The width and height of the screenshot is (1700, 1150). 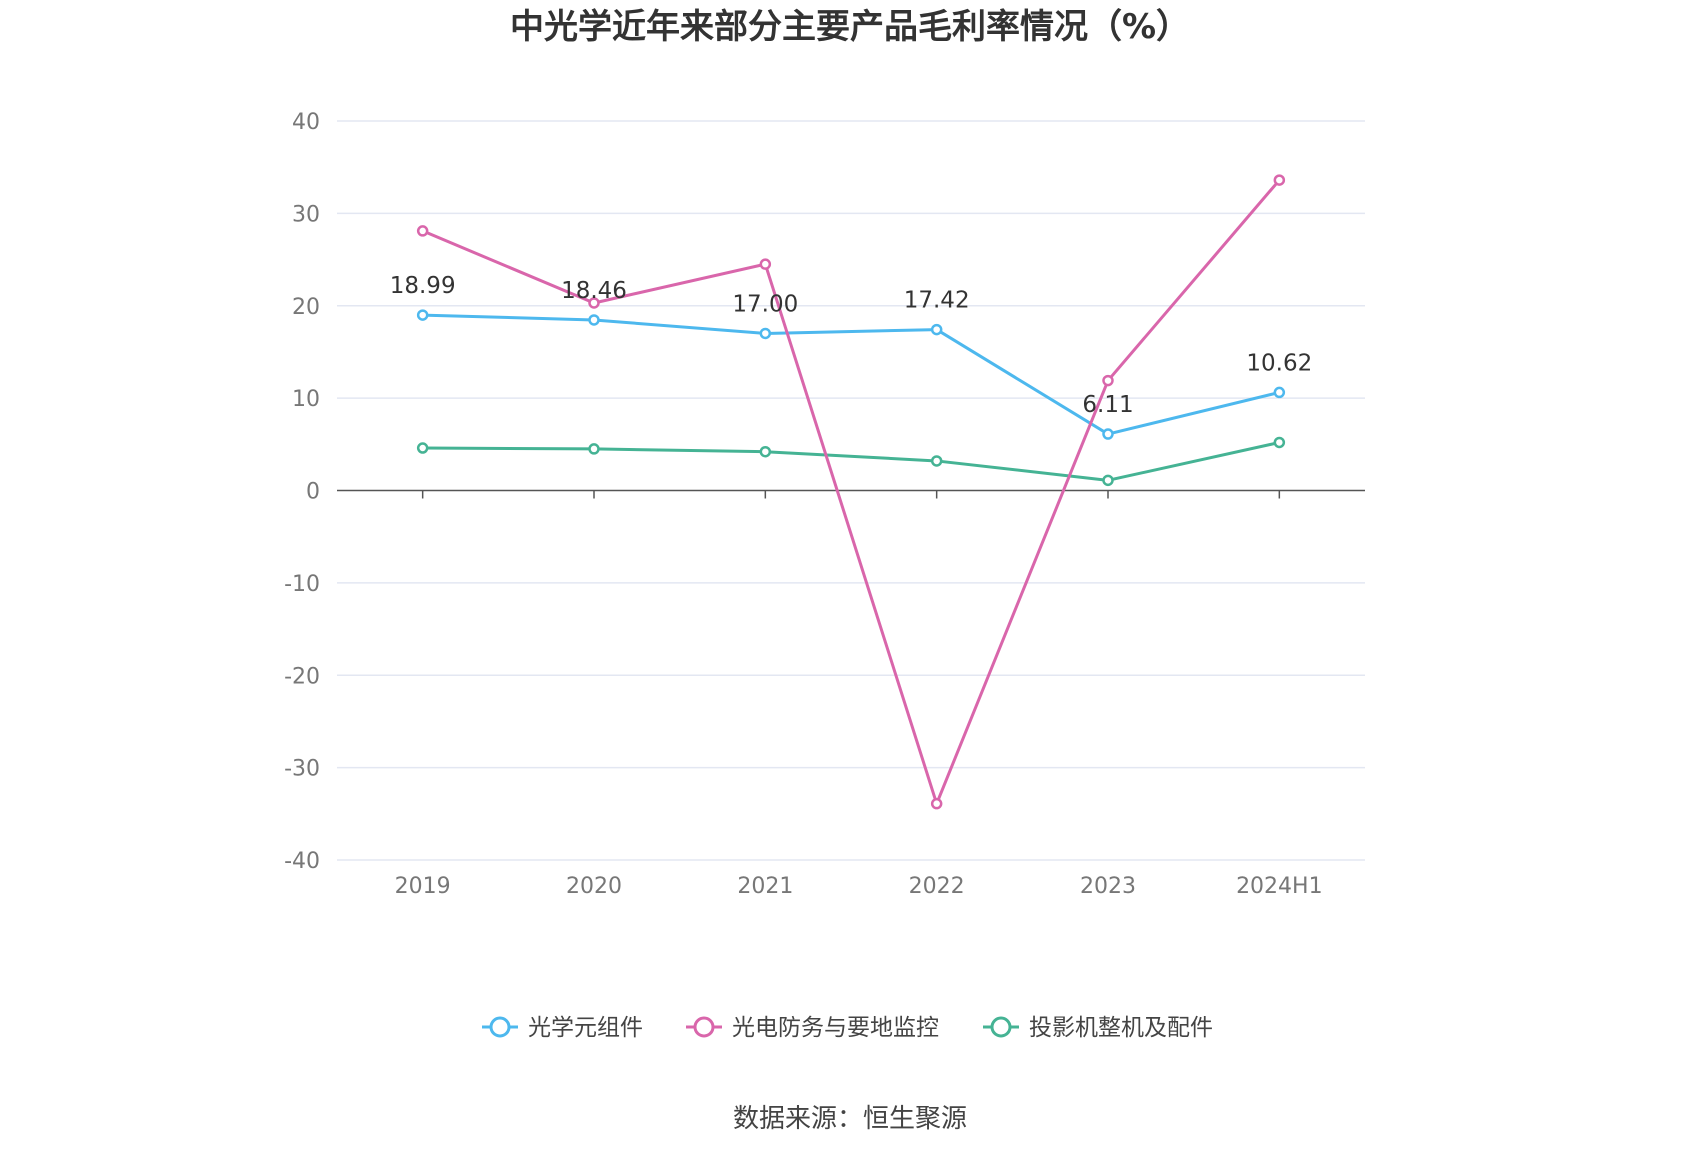 I want to click on legend-item: 光电防务与要地监控, so click(x=812, y=1028).